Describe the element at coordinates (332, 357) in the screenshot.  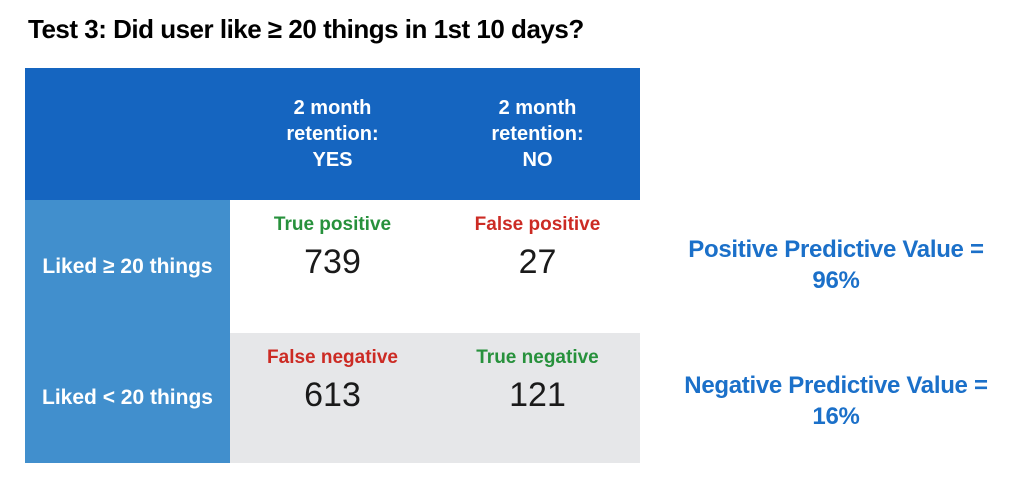
I see `false-negative-label: False negative` at that location.